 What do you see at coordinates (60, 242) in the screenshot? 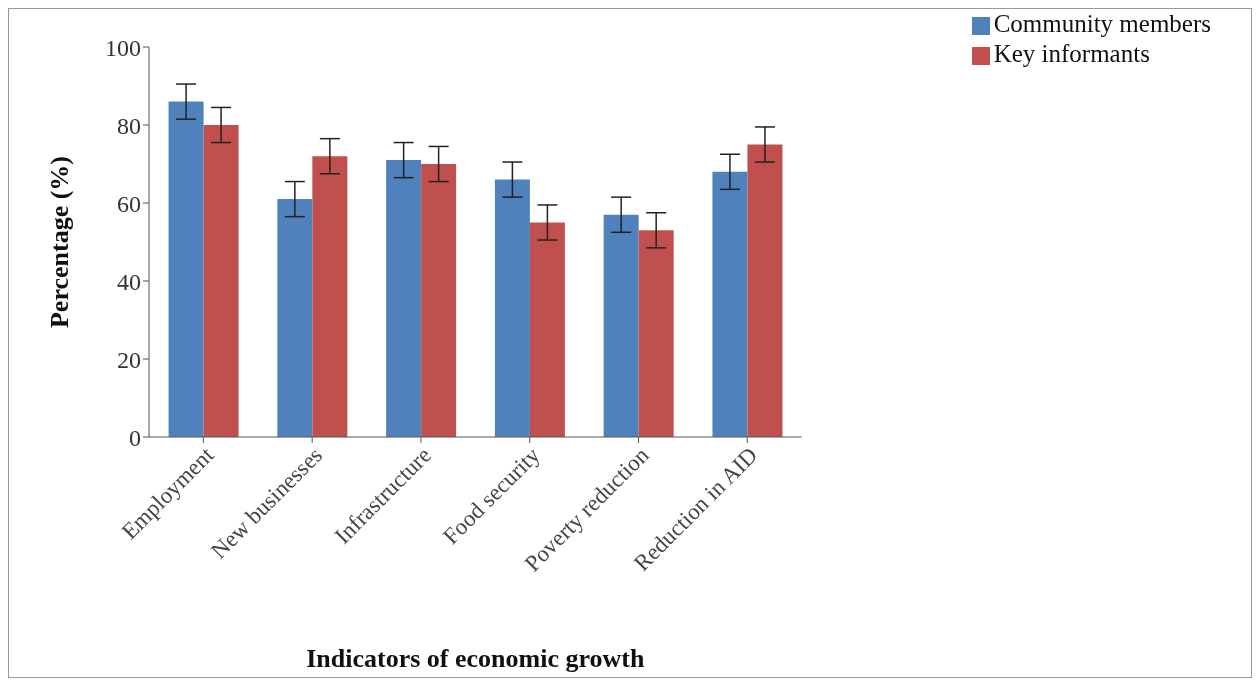
I see `y-axis-title: Percentage (%)` at bounding box center [60, 242].